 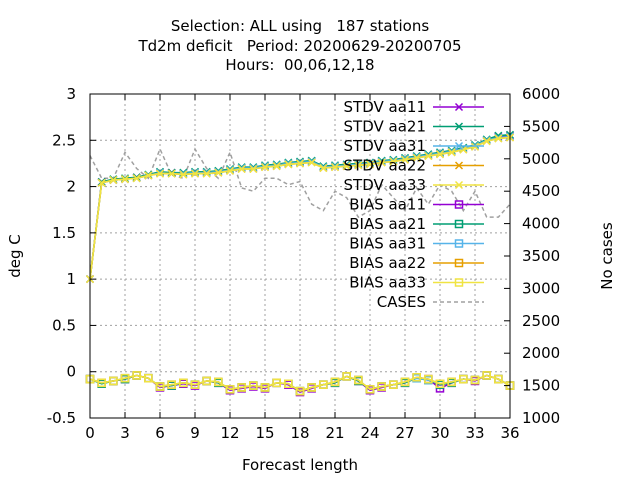 What do you see at coordinates (387, 283) in the screenshot?
I see `legend-label: BIAS aa33` at bounding box center [387, 283].